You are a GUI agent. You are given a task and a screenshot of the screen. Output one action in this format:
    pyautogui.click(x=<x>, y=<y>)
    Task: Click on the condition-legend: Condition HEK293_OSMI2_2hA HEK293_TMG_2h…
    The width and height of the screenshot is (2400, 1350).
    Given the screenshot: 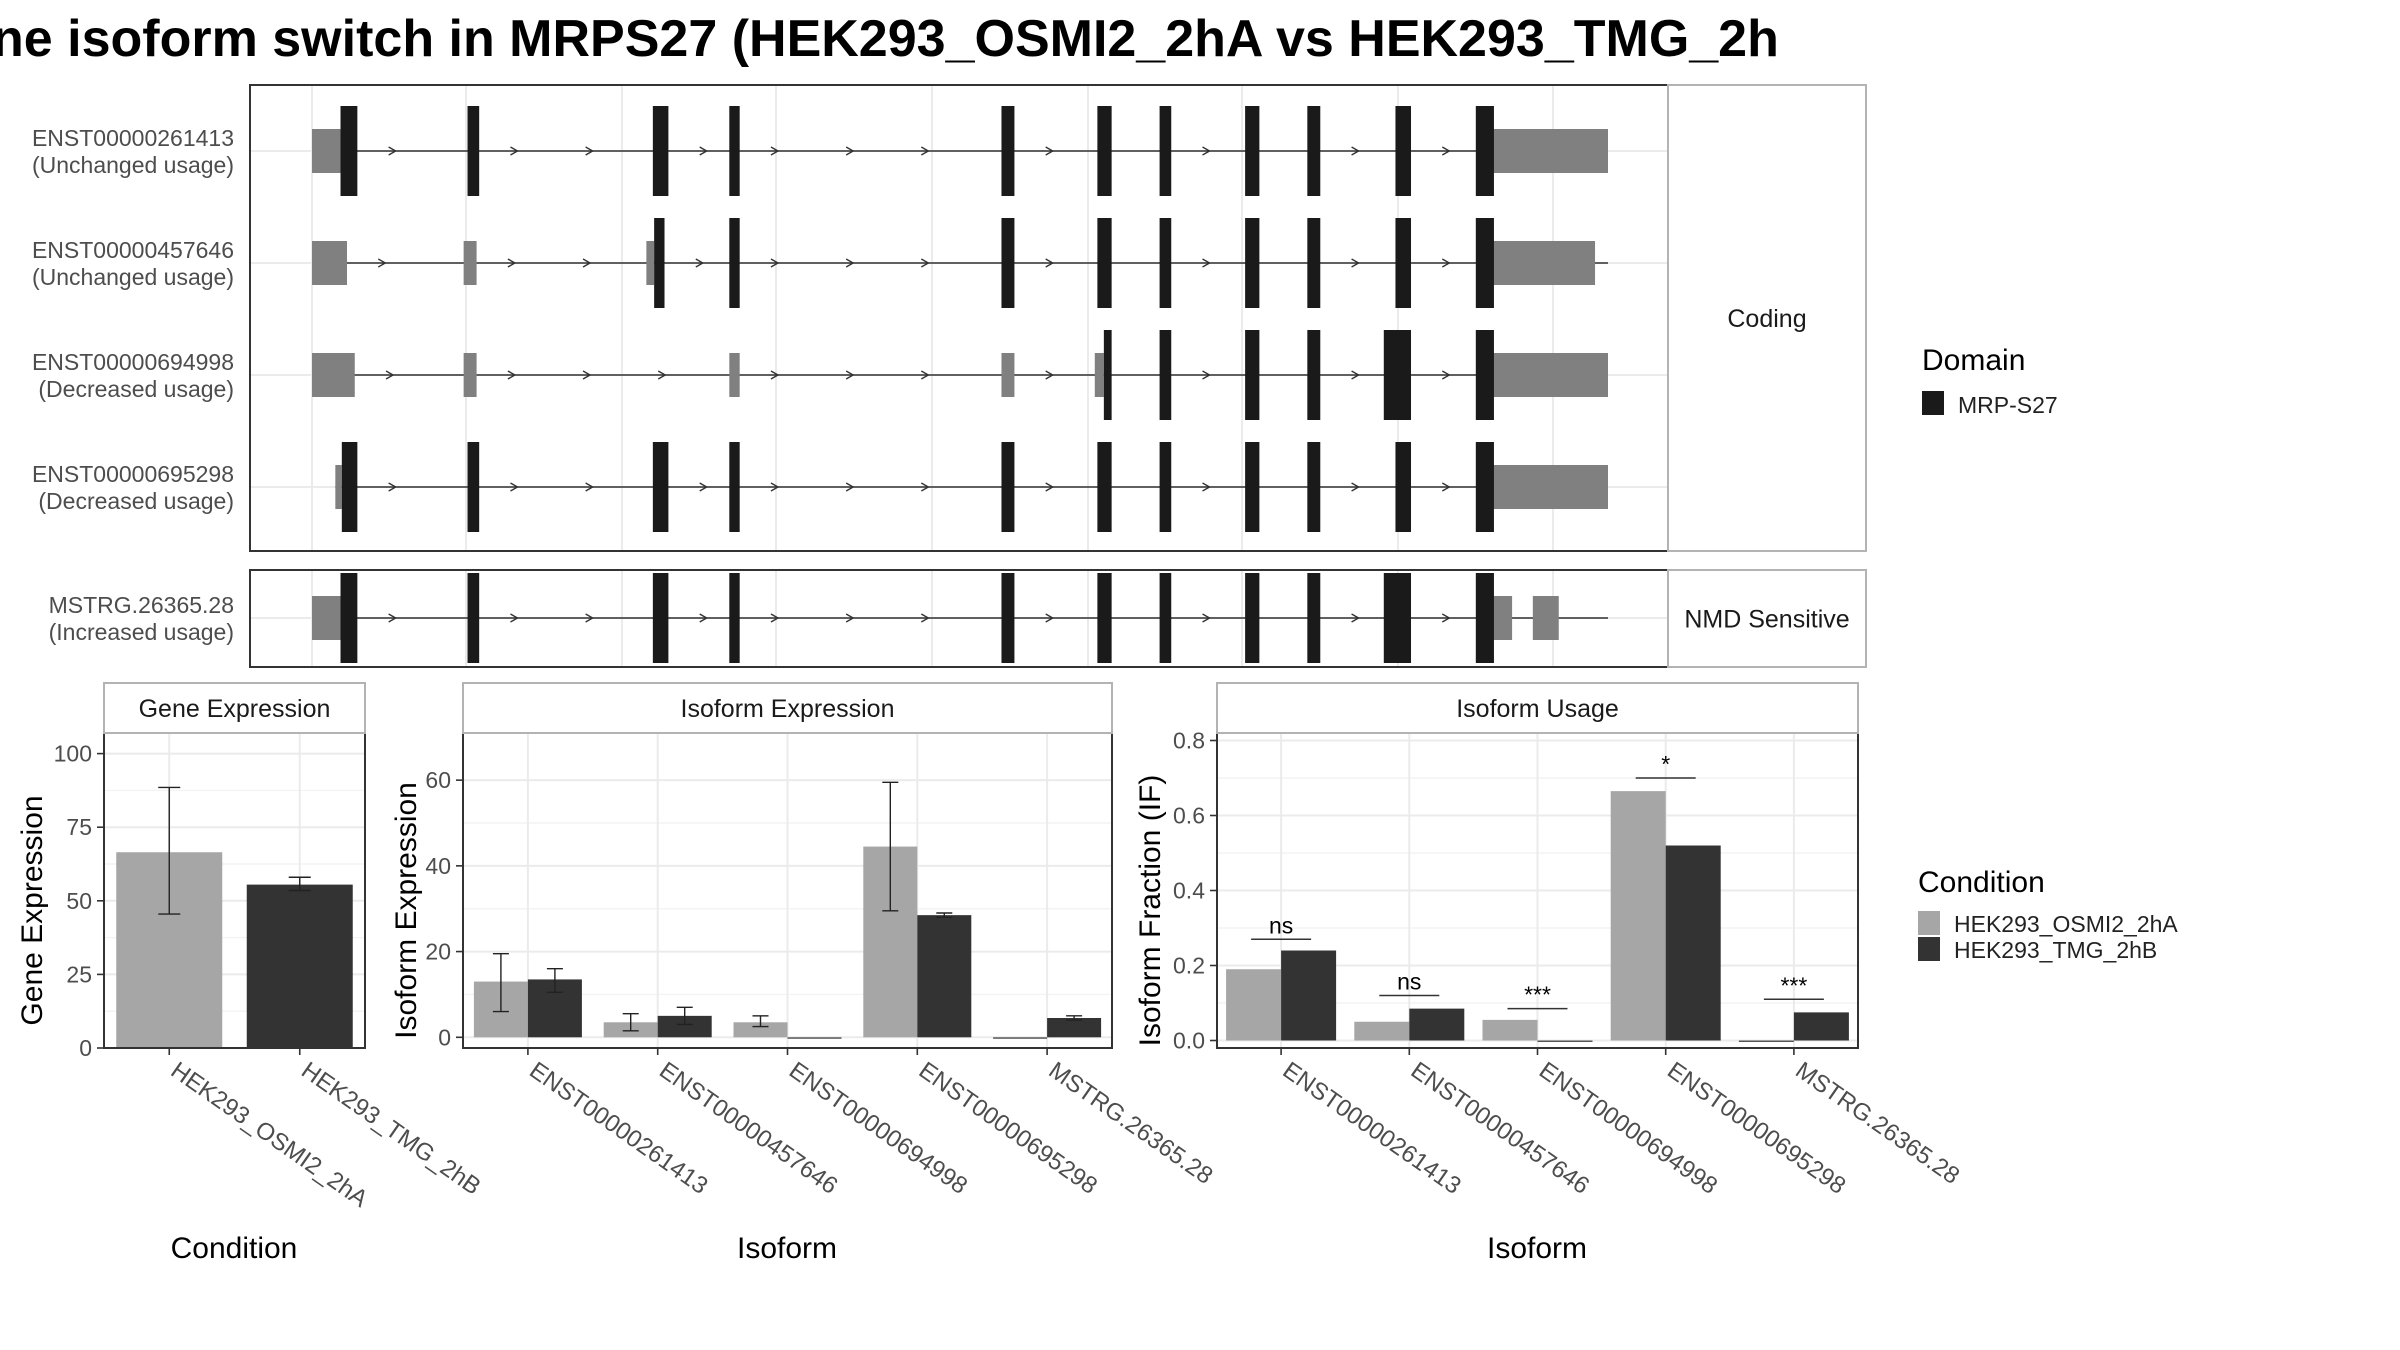 What is the action you would take?
    pyautogui.click(x=2048, y=914)
    